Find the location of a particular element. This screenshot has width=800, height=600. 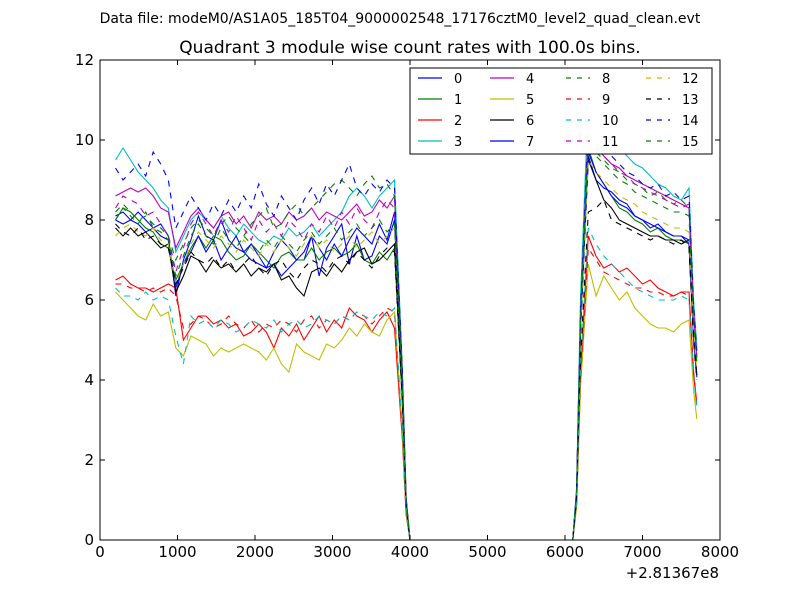

legend-label-1: 1 is located at coordinates (458, 100).